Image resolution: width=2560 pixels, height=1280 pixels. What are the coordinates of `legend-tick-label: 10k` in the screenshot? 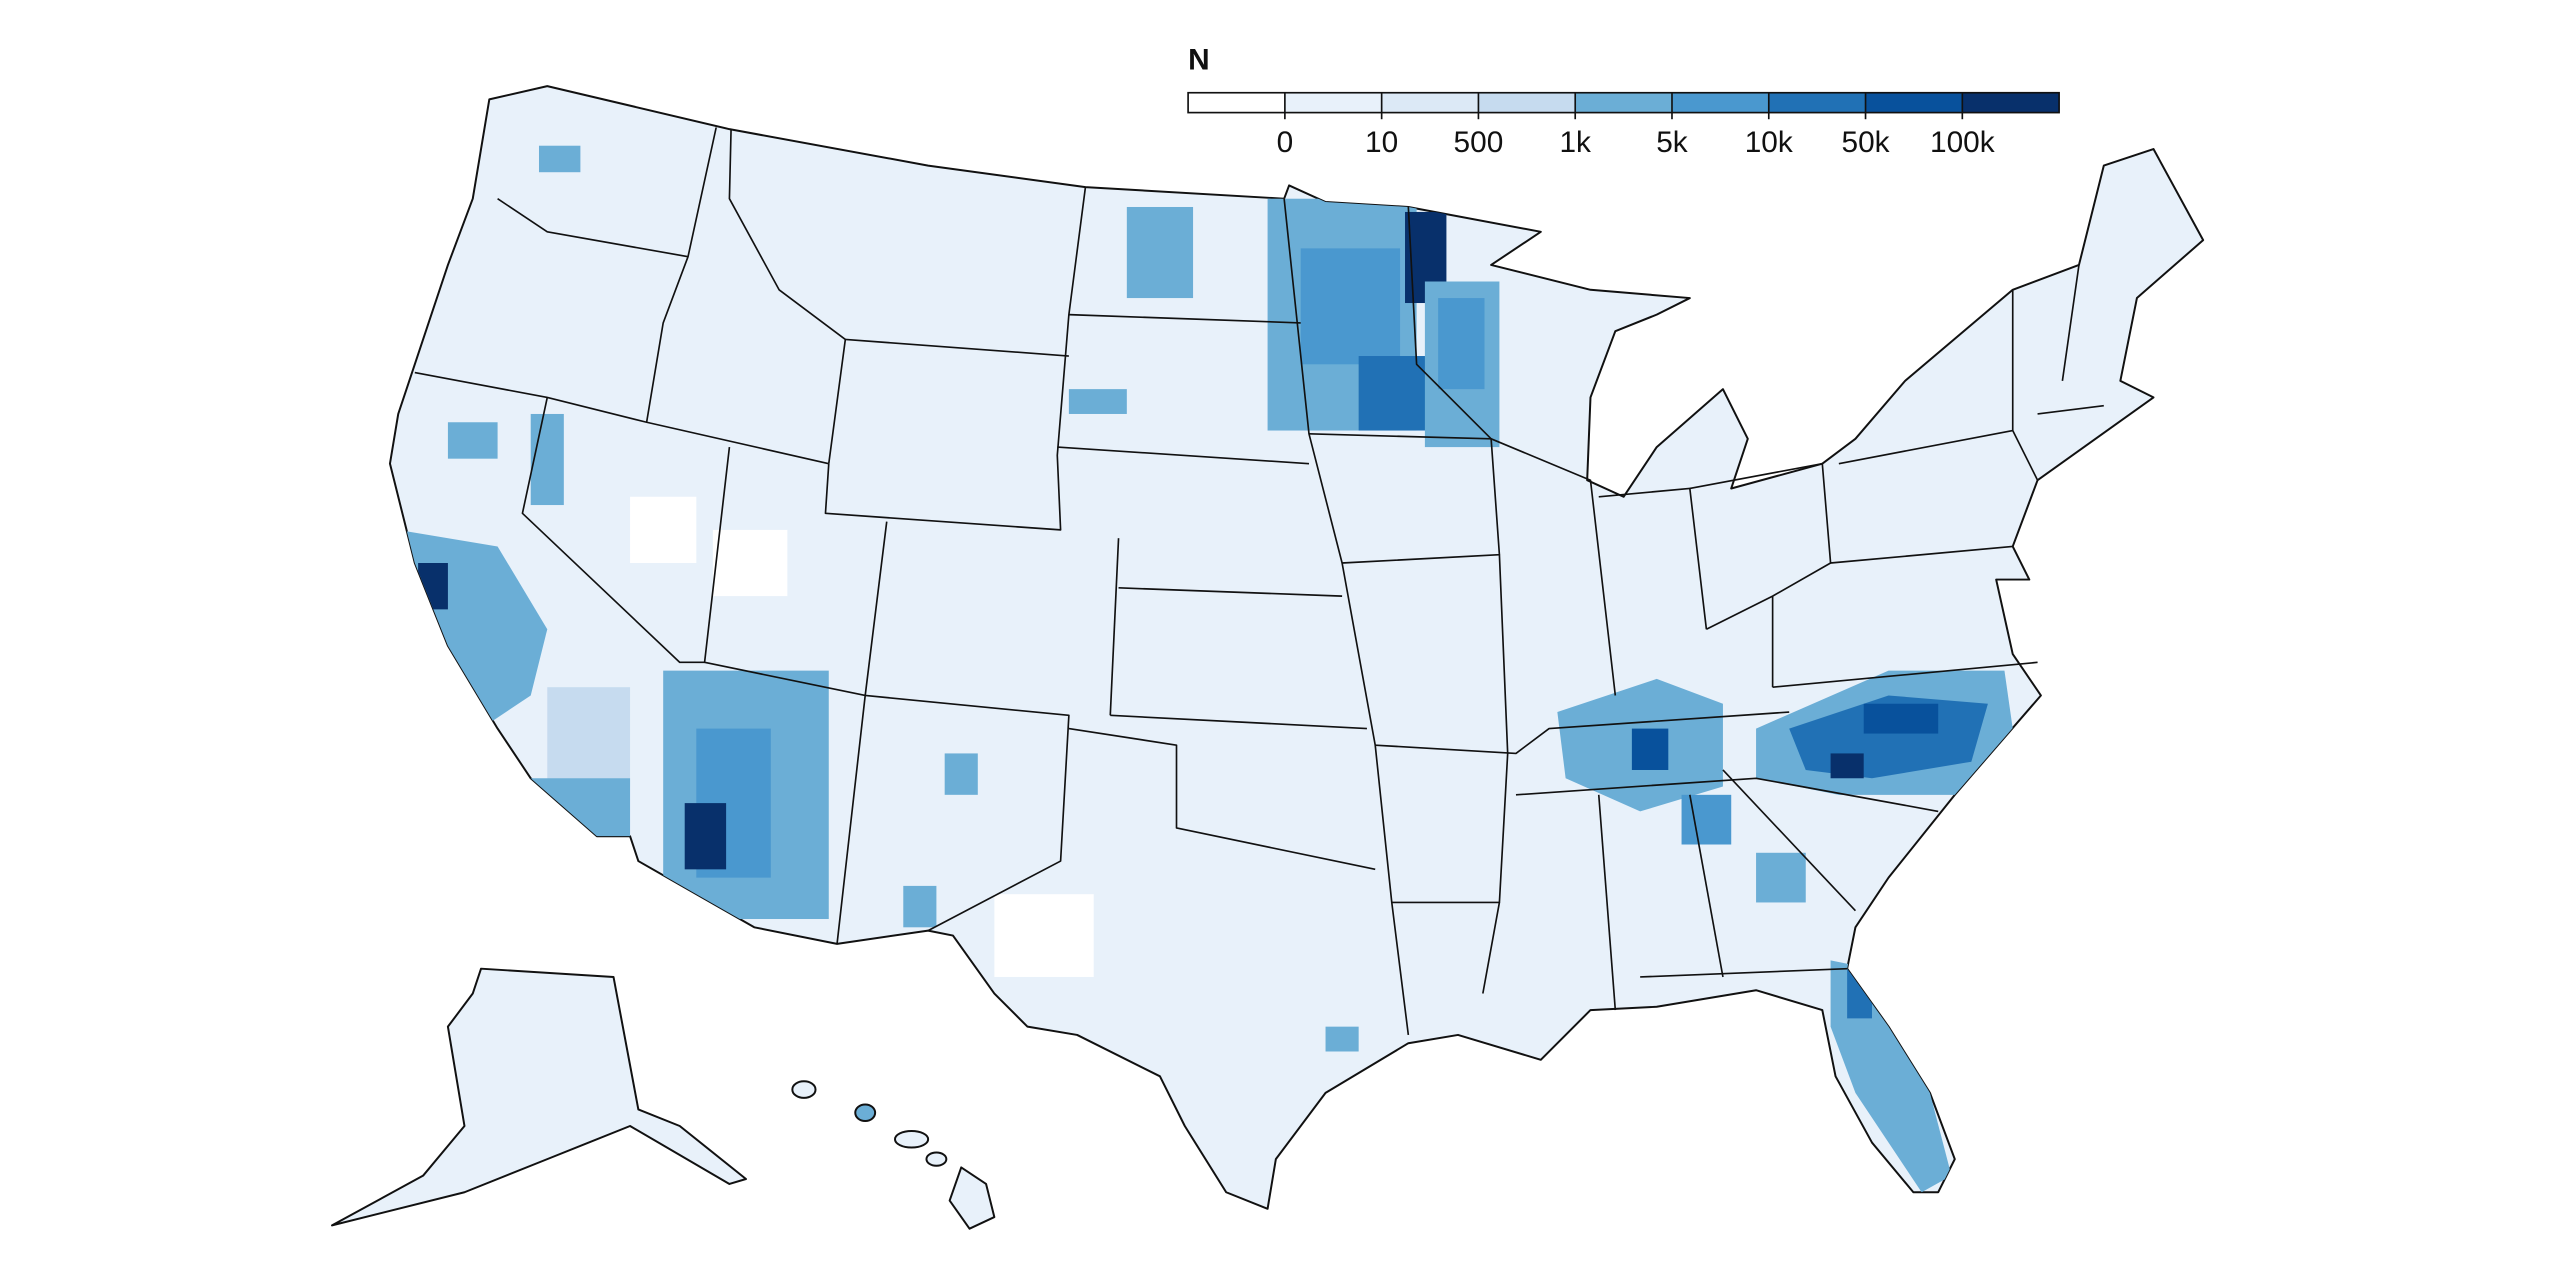 It's located at (1769, 142).